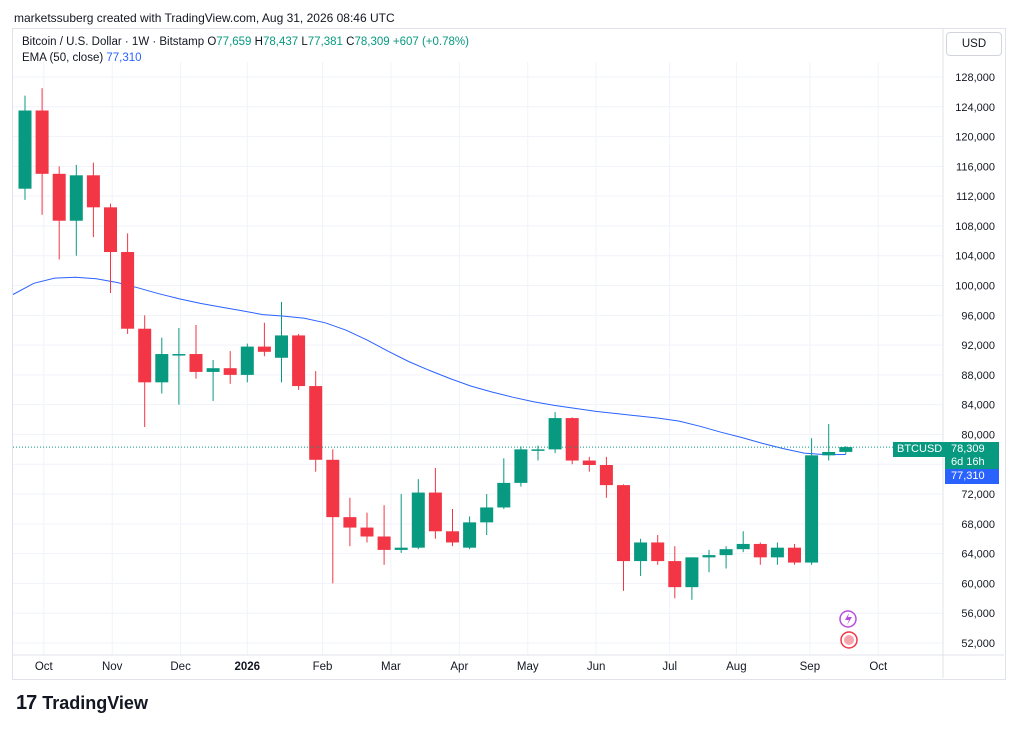 This screenshot has width=1012, height=733. I want to click on x-tick-label: Aug, so click(736, 667).